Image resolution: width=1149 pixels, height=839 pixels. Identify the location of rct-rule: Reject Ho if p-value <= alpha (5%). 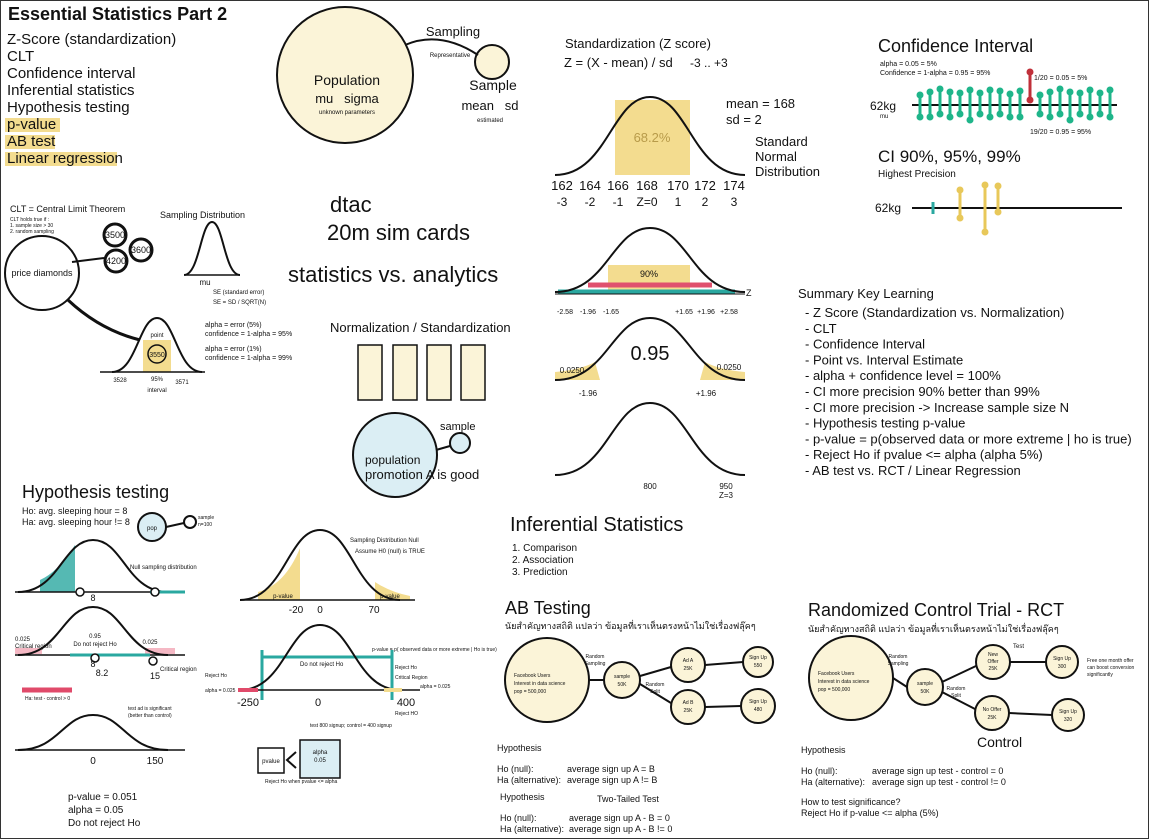
(870, 813).